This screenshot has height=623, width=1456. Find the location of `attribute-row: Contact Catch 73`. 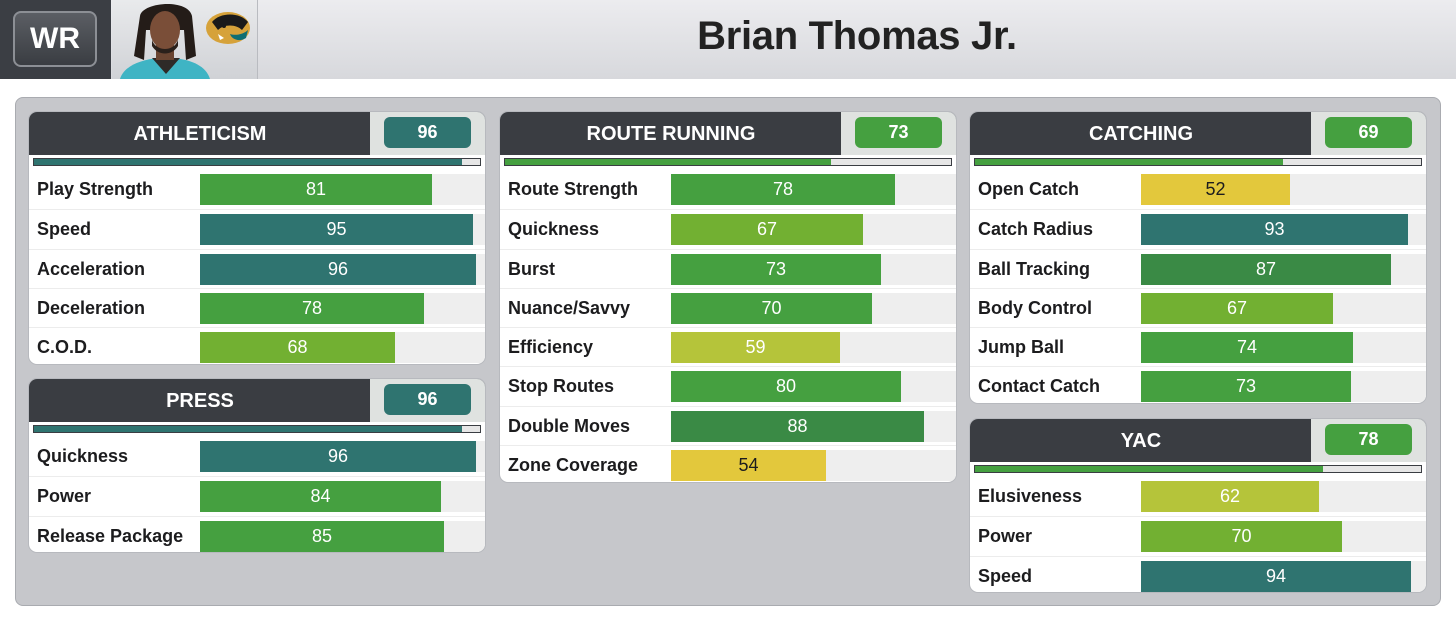

attribute-row: Contact Catch 73 is located at coordinates (1198, 384).